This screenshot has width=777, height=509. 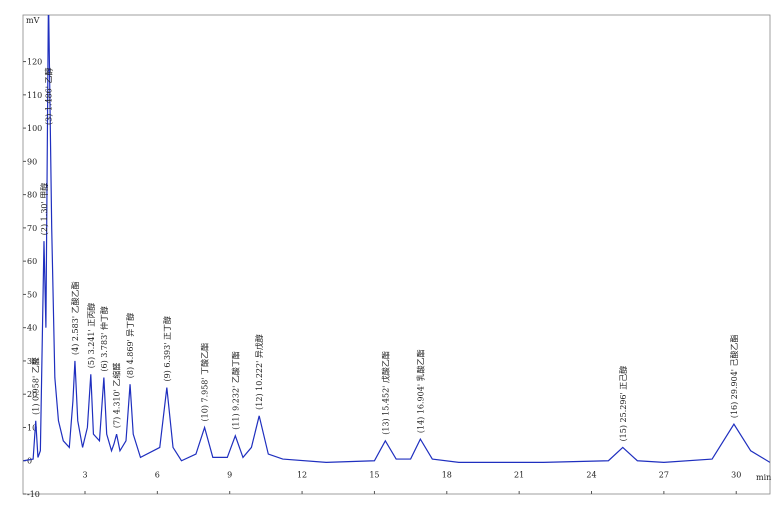 What do you see at coordinates (734, 376) in the screenshot?
I see `peak-label: (16) 29.904' 己酸乙酯` at bounding box center [734, 376].